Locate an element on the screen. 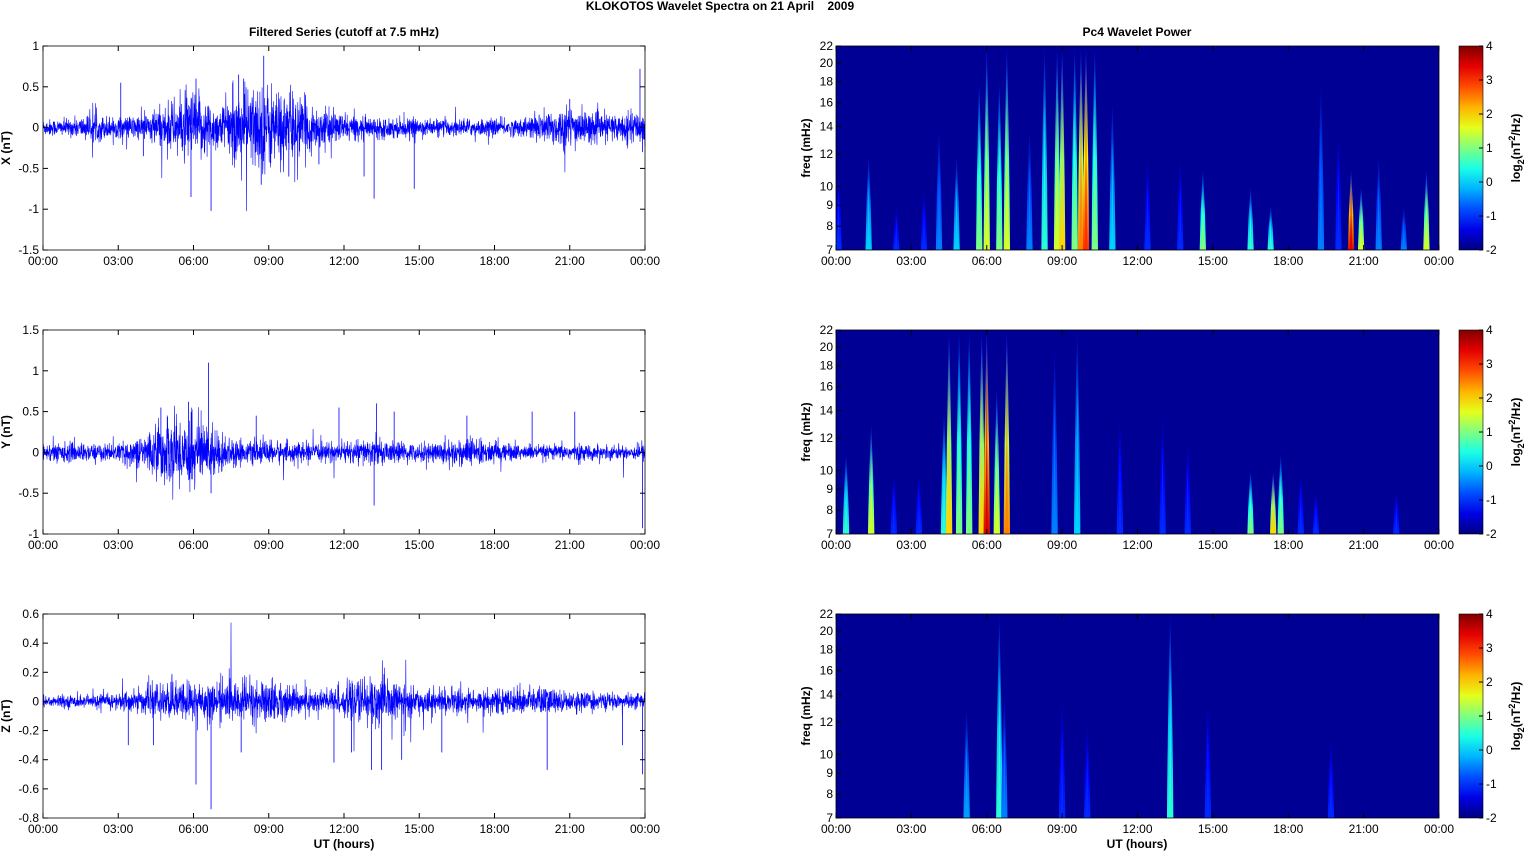  y-tick-label: 0 is located at coordinates (35, 128).